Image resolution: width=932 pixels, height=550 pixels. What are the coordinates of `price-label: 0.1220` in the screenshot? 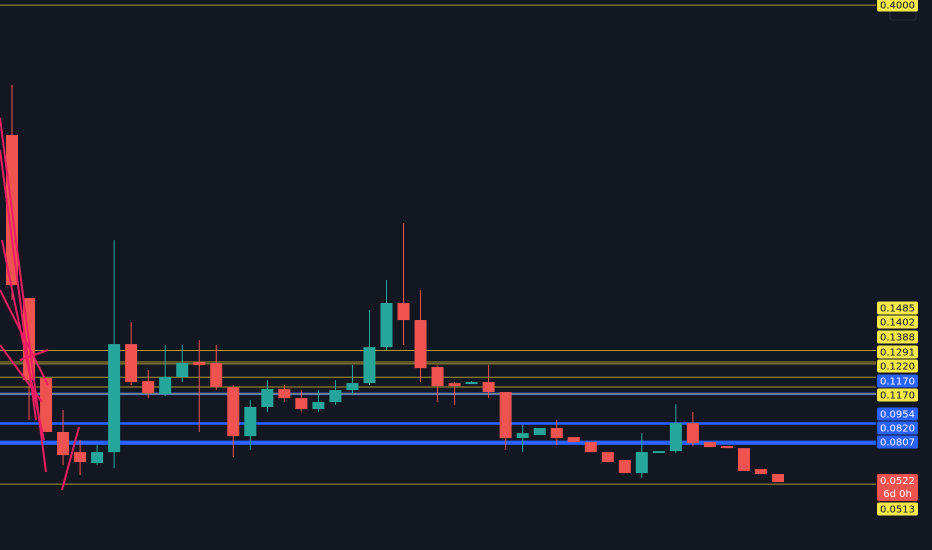 It's located at (897, 367).